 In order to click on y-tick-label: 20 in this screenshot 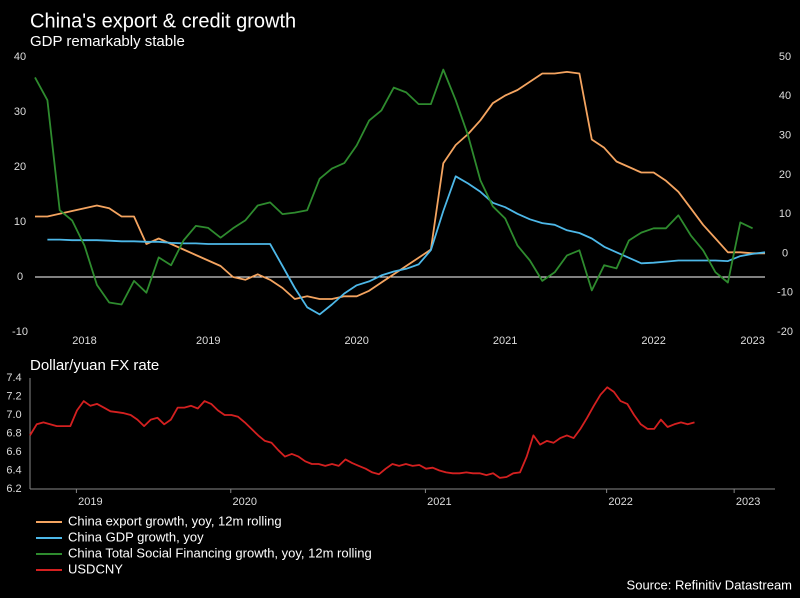, I will do `click(20, 167)`.